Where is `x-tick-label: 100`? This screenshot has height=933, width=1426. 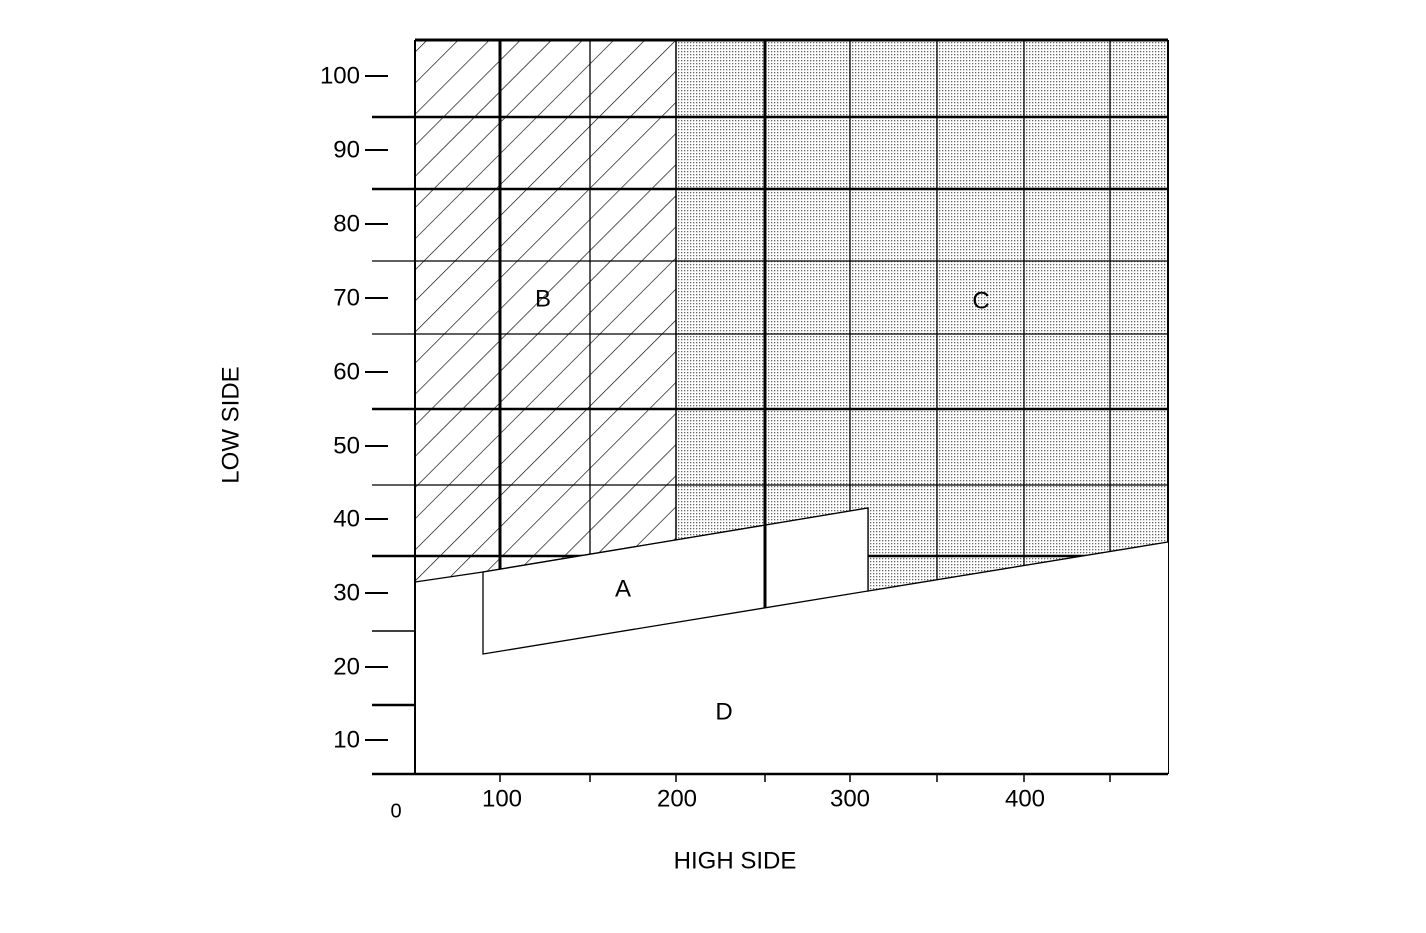 x-tick-label: 100 is located at coordinates (502, 798).